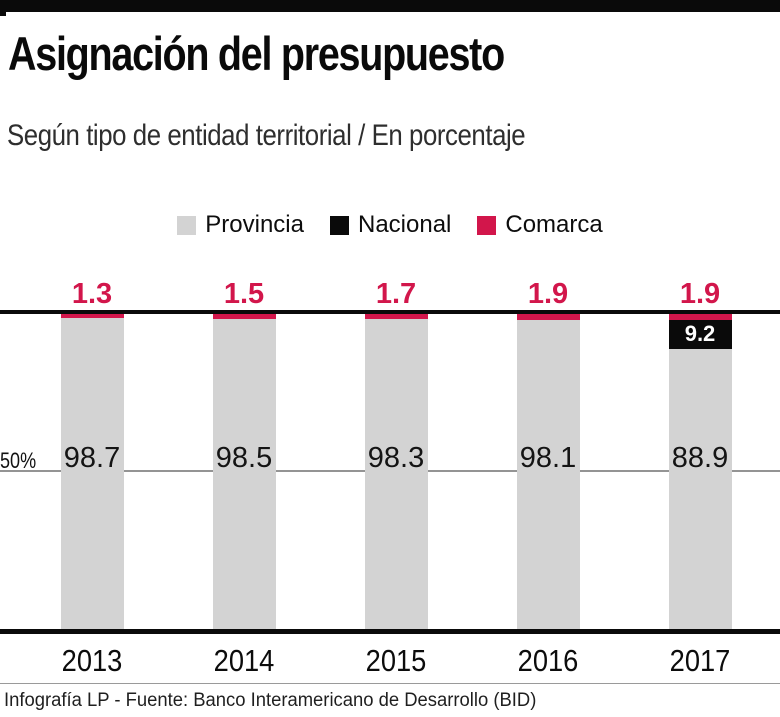 The width and height of the screenshot is (780, 717). What do you see at coordinates (92, 458) in the screenshot?
I see `provincia-value-label: 98.7` at bounding box center [92, 458].